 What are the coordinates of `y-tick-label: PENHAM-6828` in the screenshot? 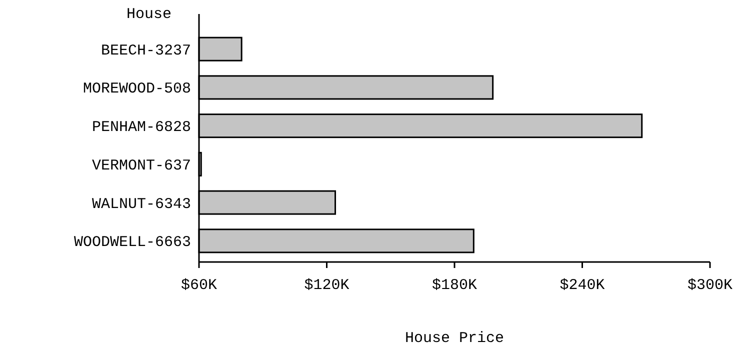 It's located at (141, 127).